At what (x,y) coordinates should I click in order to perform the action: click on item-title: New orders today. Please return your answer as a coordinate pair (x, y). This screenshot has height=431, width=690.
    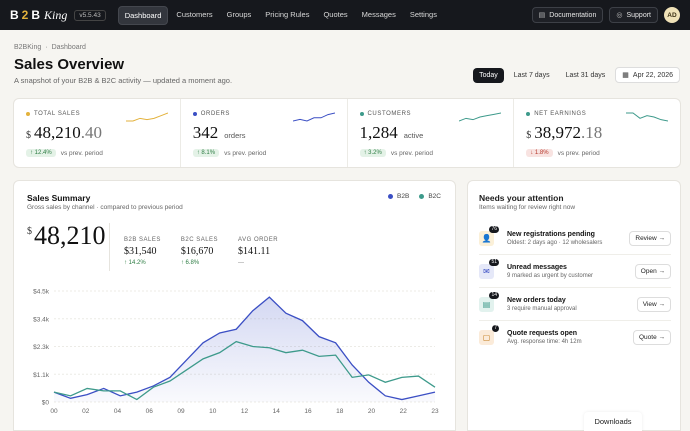
    Looking at the image, I should click on (536, 300).